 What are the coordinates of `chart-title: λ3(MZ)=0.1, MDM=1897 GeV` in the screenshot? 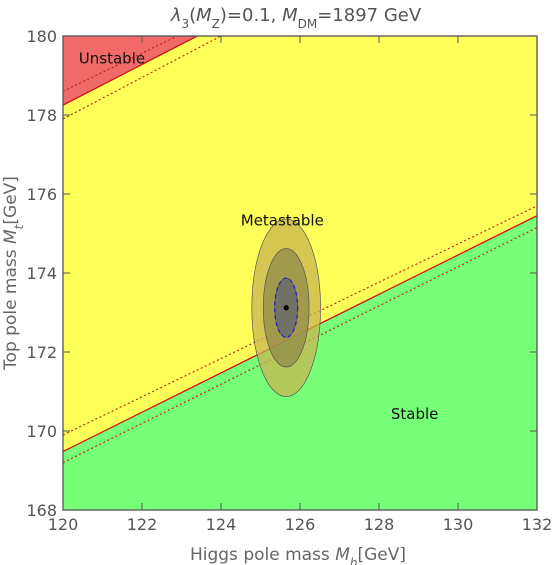 It's located at (296, 18).